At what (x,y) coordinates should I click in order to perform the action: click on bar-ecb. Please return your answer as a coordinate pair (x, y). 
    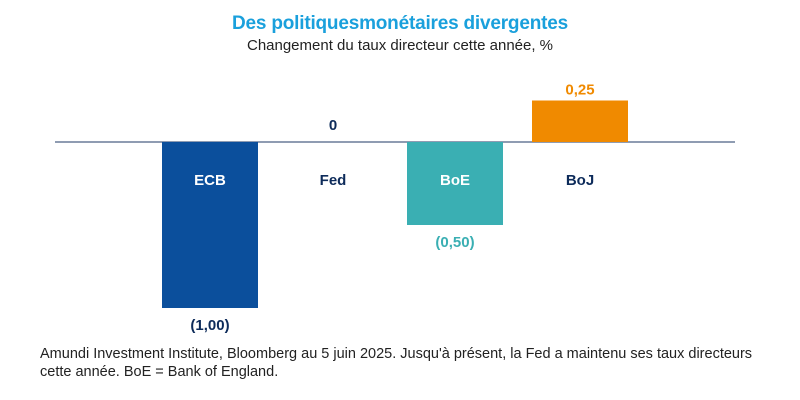
    Looking at the image, I should click on (210, 225).